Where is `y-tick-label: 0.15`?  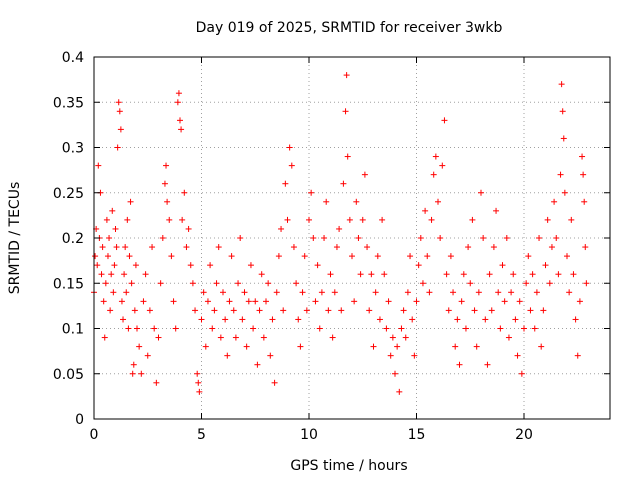 y-tick-label: 0.15 is located at coordinates (68, 284).